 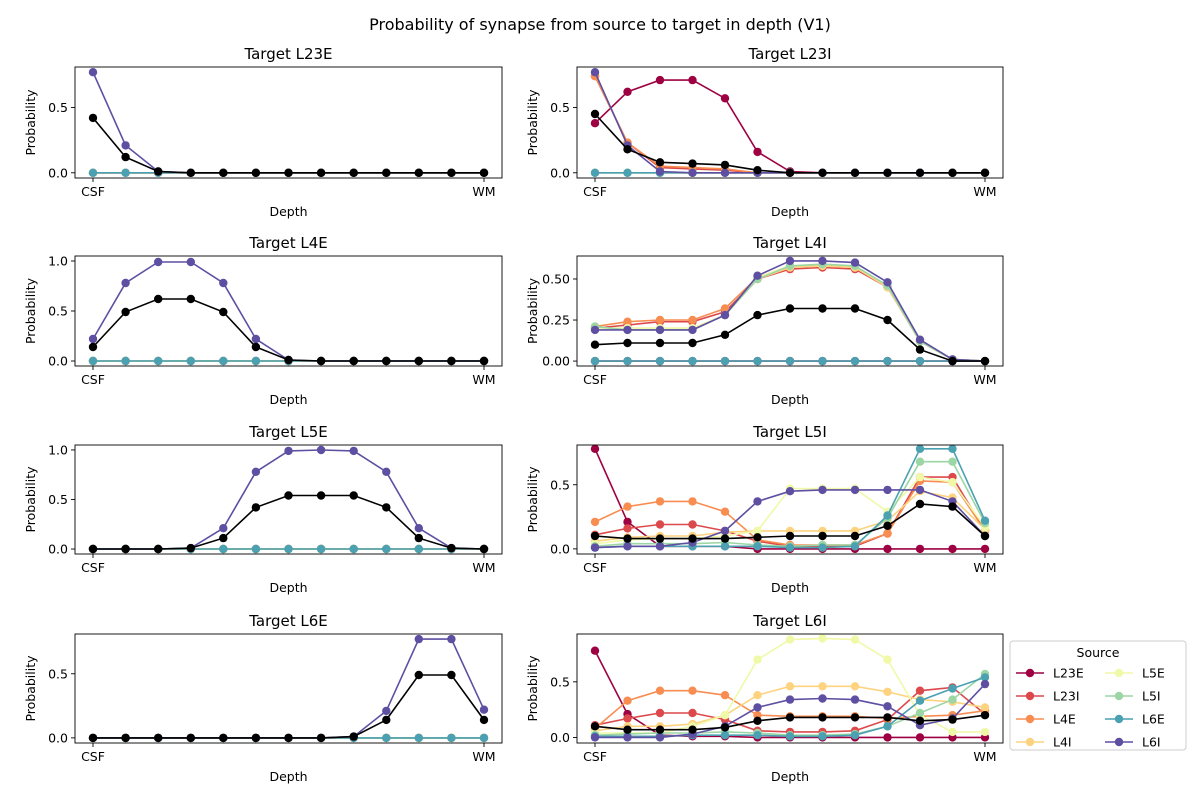 What do you see at coordinates (58, 737) in the screenshot?
I see `y-tick-label: 0.0` at bounding box center [58, 737].